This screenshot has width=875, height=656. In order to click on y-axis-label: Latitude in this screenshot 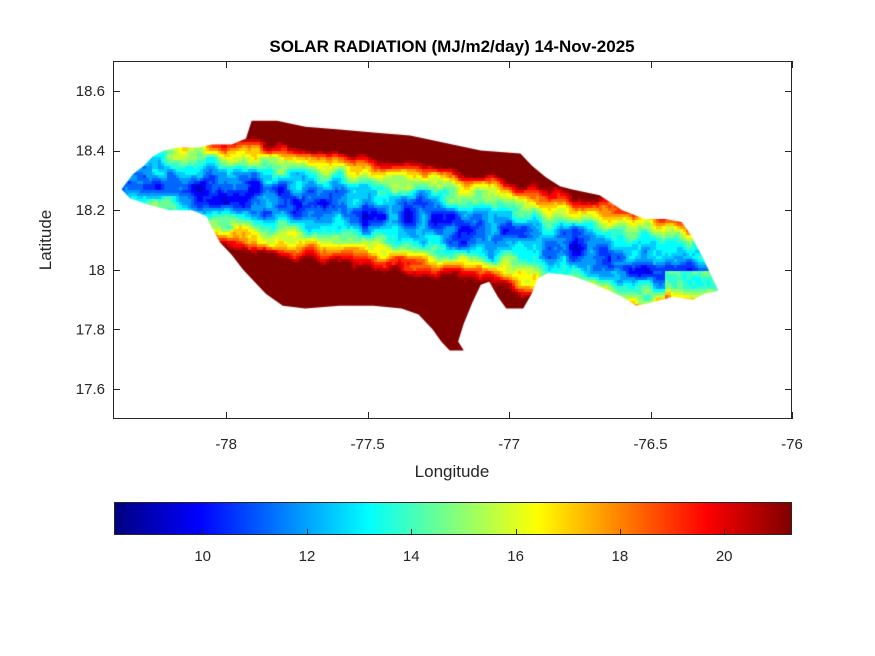, I will do `click(45, 240)`.